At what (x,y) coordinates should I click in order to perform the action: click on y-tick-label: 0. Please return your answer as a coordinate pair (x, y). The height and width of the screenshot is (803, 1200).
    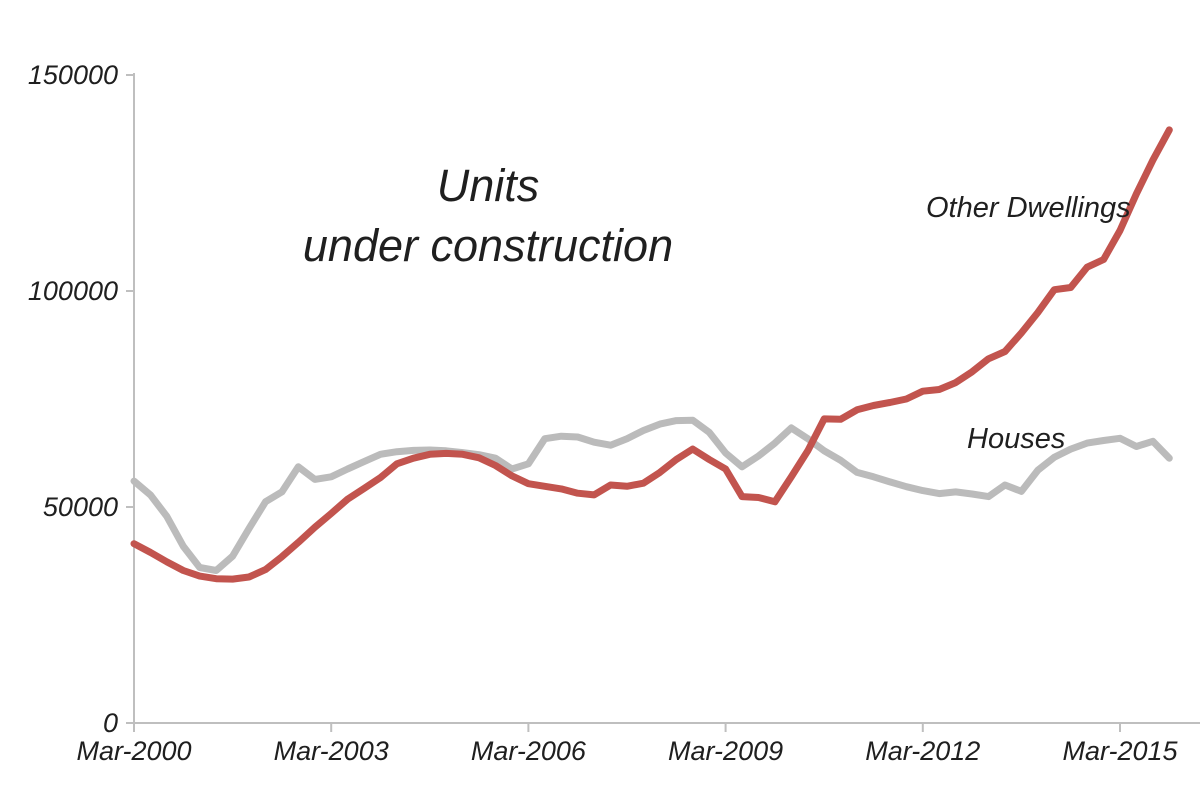
    Looking at the image, I should click on (110, 723).